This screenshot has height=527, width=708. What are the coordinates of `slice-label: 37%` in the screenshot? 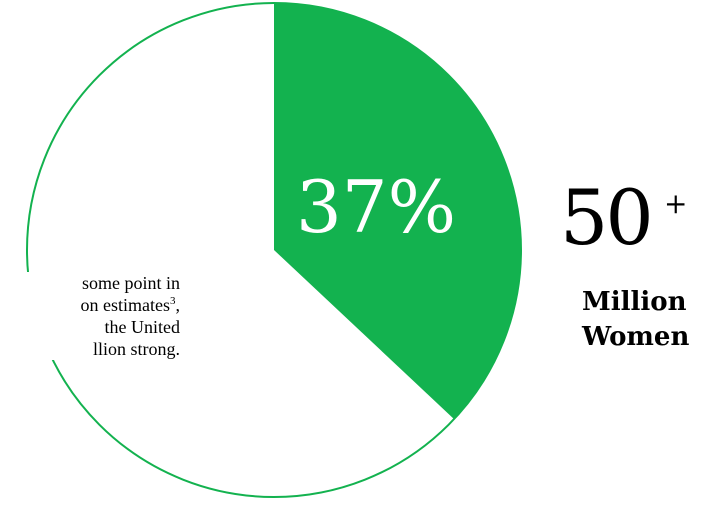 It's located at (376, 207).